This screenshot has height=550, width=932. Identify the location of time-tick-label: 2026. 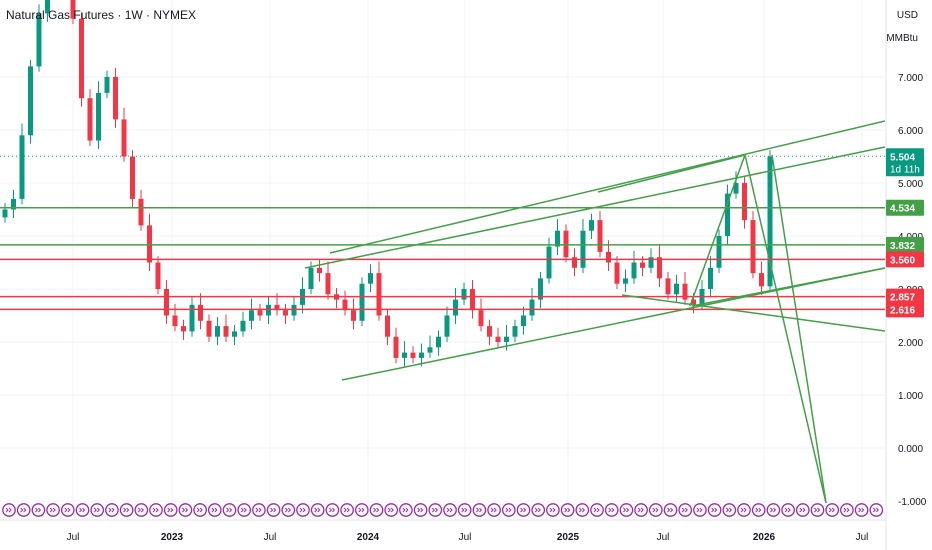
(764, 537).